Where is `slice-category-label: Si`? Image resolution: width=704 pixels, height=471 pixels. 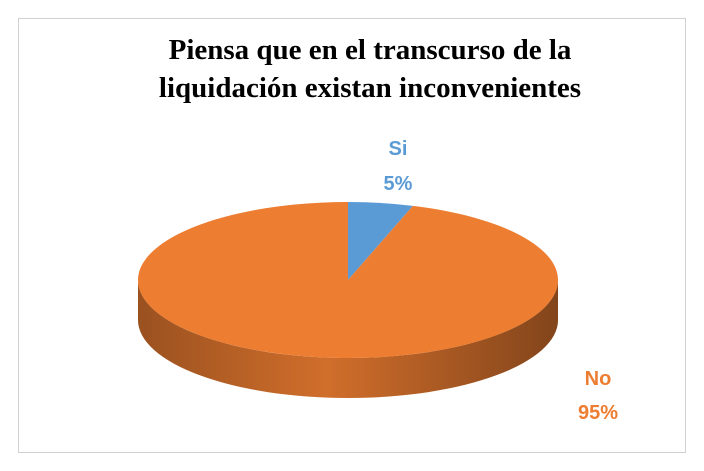 slice-category-label: Si is located at coordinates (398, 149).